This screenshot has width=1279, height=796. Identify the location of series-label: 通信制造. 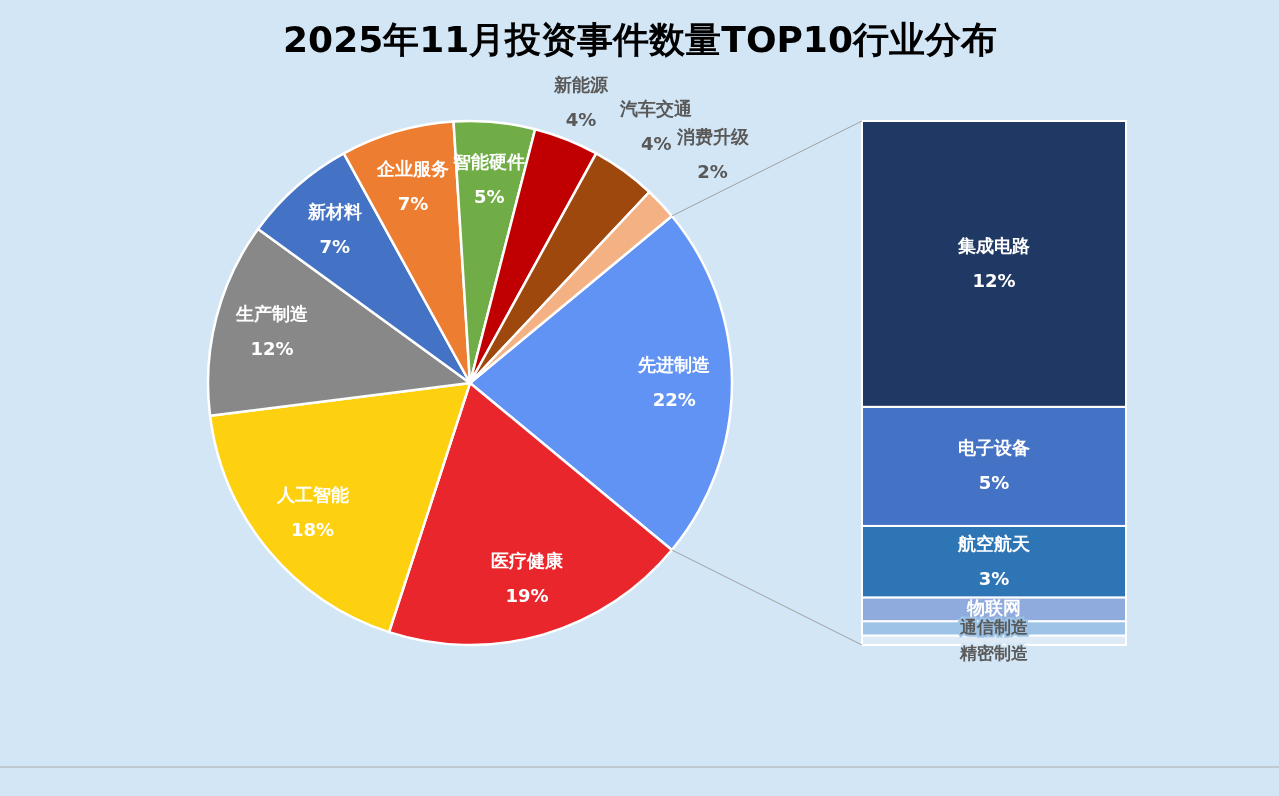
(993, 627).